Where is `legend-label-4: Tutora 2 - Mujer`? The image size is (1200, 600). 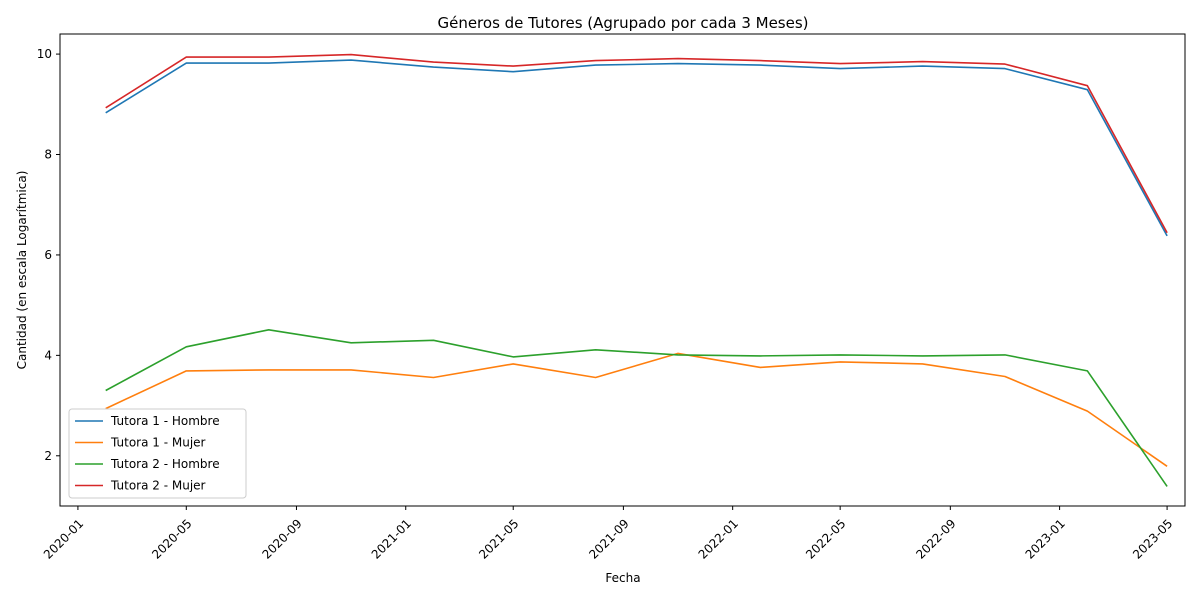
legend-label-4: Tutora 2 - Mujer is located at coordinates (158, 486).